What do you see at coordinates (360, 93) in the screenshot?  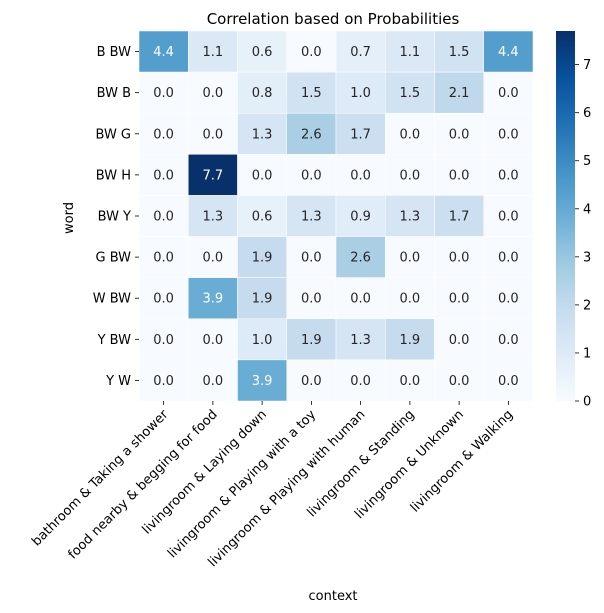 I see `cell-value-label: 1.0` at bounding box center [360, 93].